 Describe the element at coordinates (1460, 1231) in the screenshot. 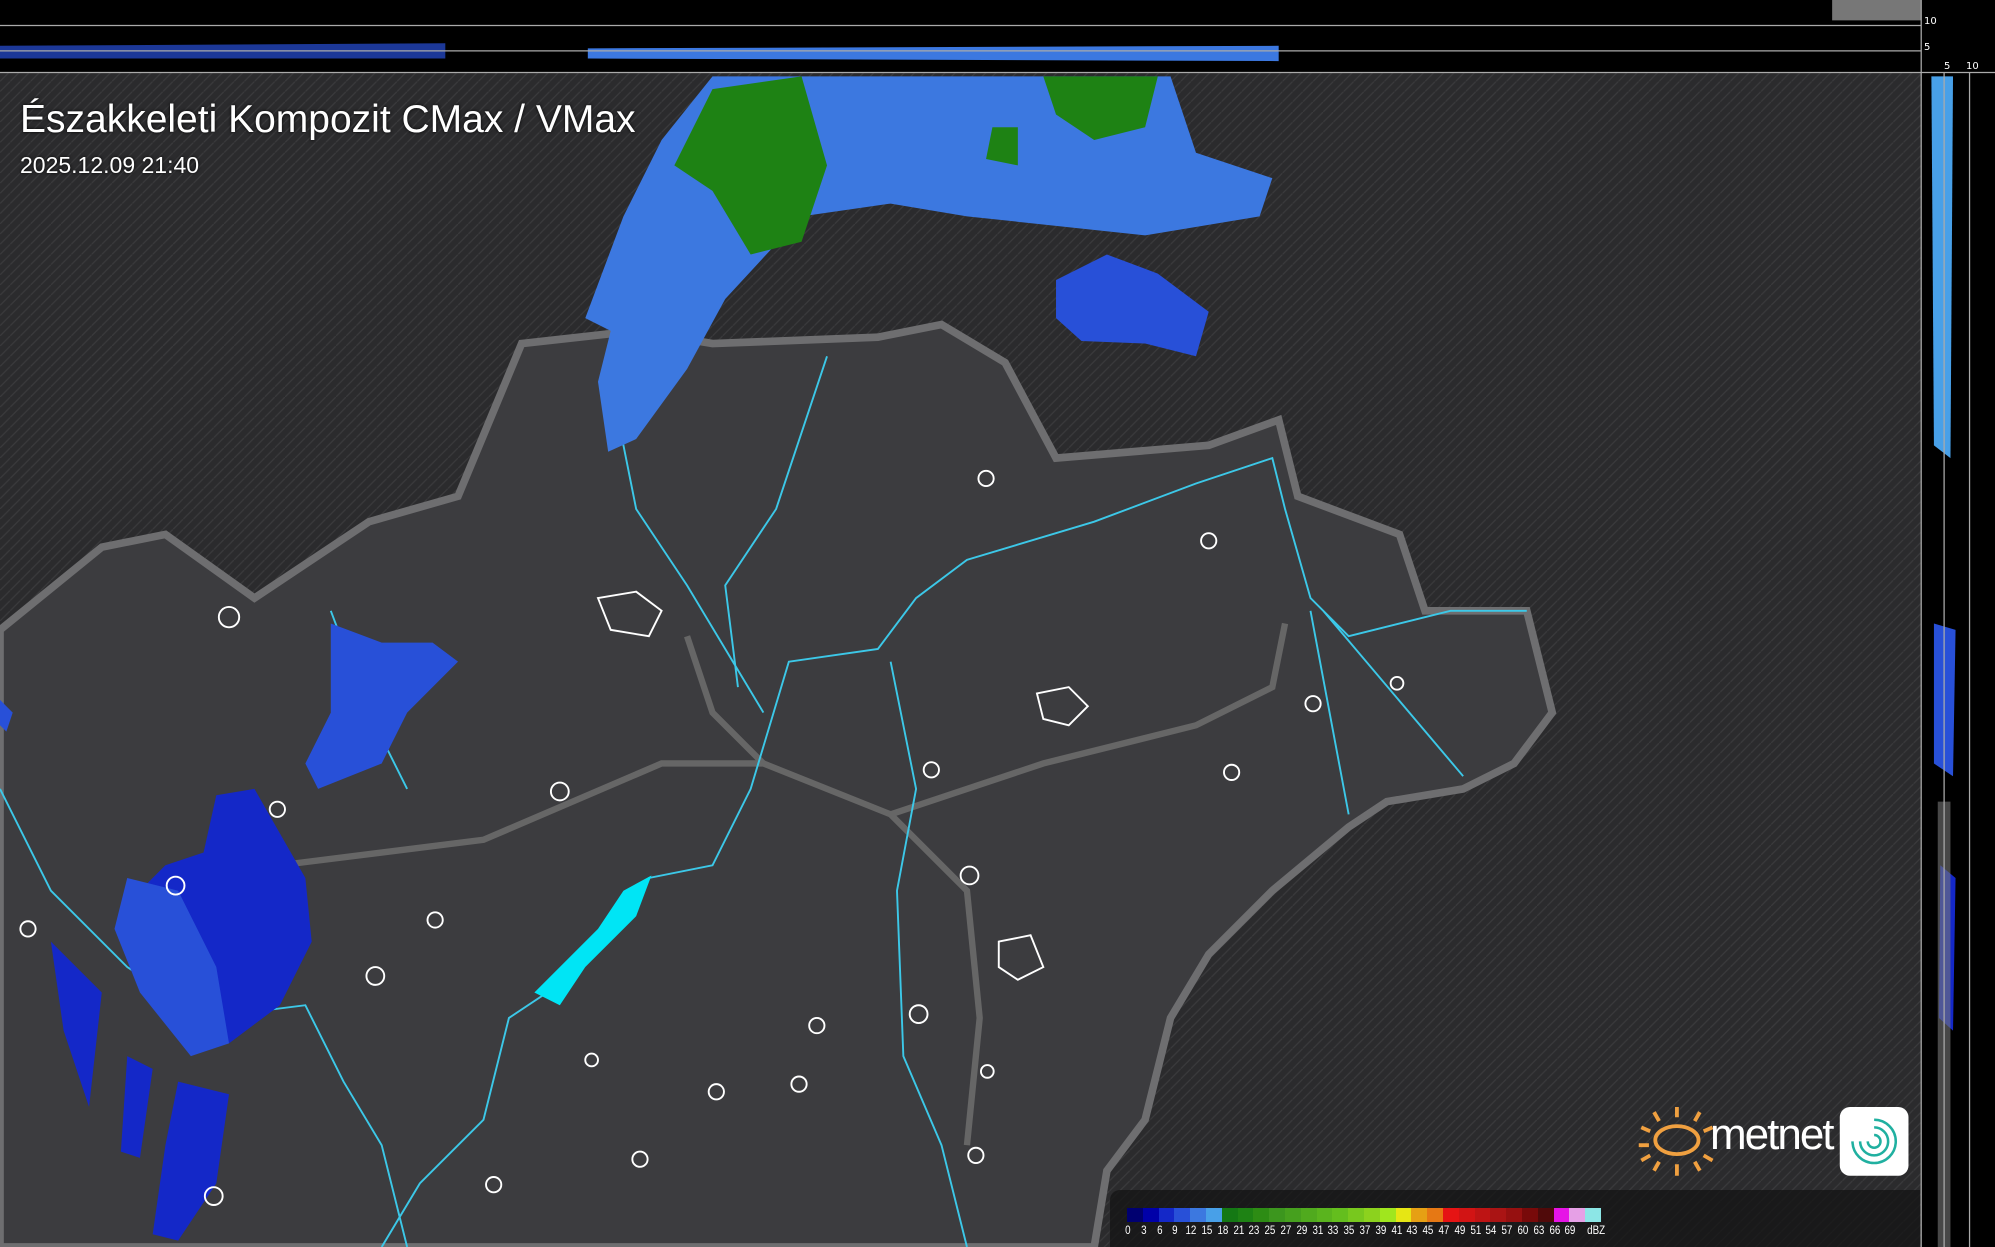

I see `legend-label: 49` at that location.